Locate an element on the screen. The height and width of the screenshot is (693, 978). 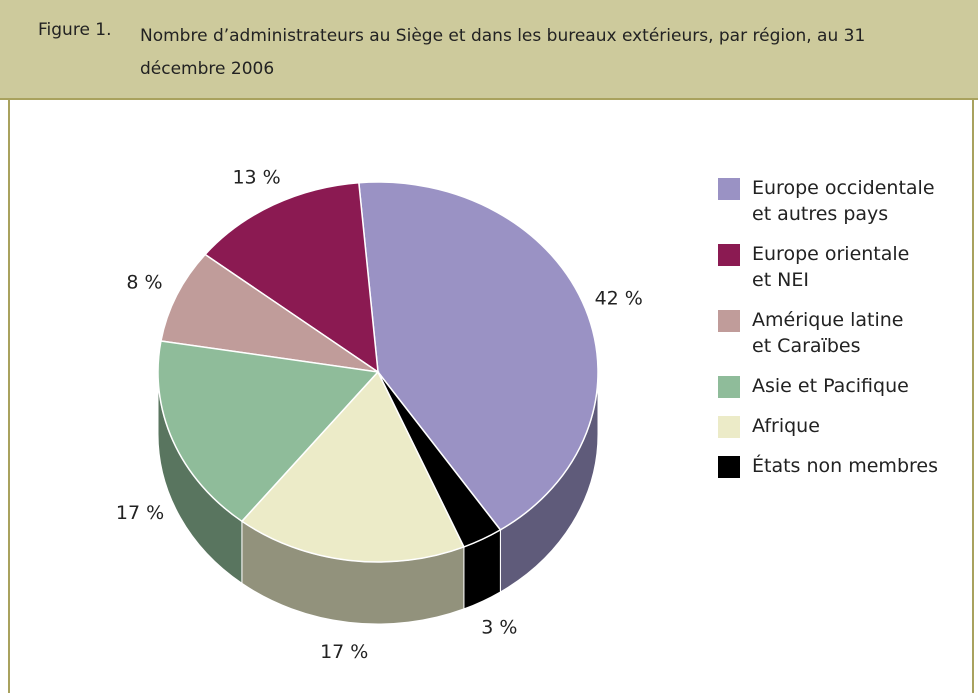
legend-item: Europe occidentale et autres pays is located at coordinates (828, 201).